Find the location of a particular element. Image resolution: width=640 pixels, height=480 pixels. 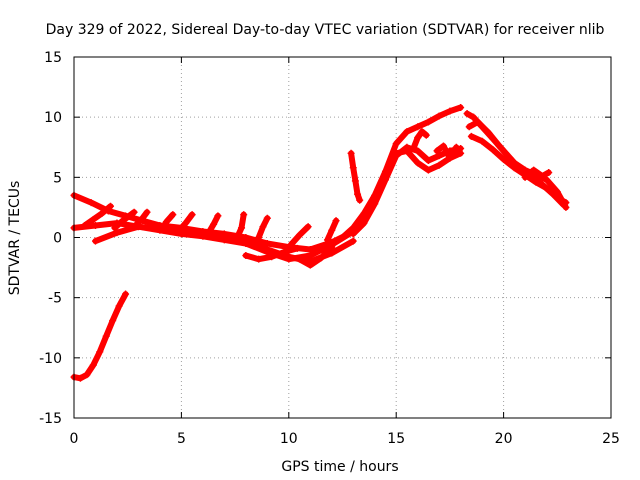

x-tick-label: 20 is located at coordinates (504, 439).